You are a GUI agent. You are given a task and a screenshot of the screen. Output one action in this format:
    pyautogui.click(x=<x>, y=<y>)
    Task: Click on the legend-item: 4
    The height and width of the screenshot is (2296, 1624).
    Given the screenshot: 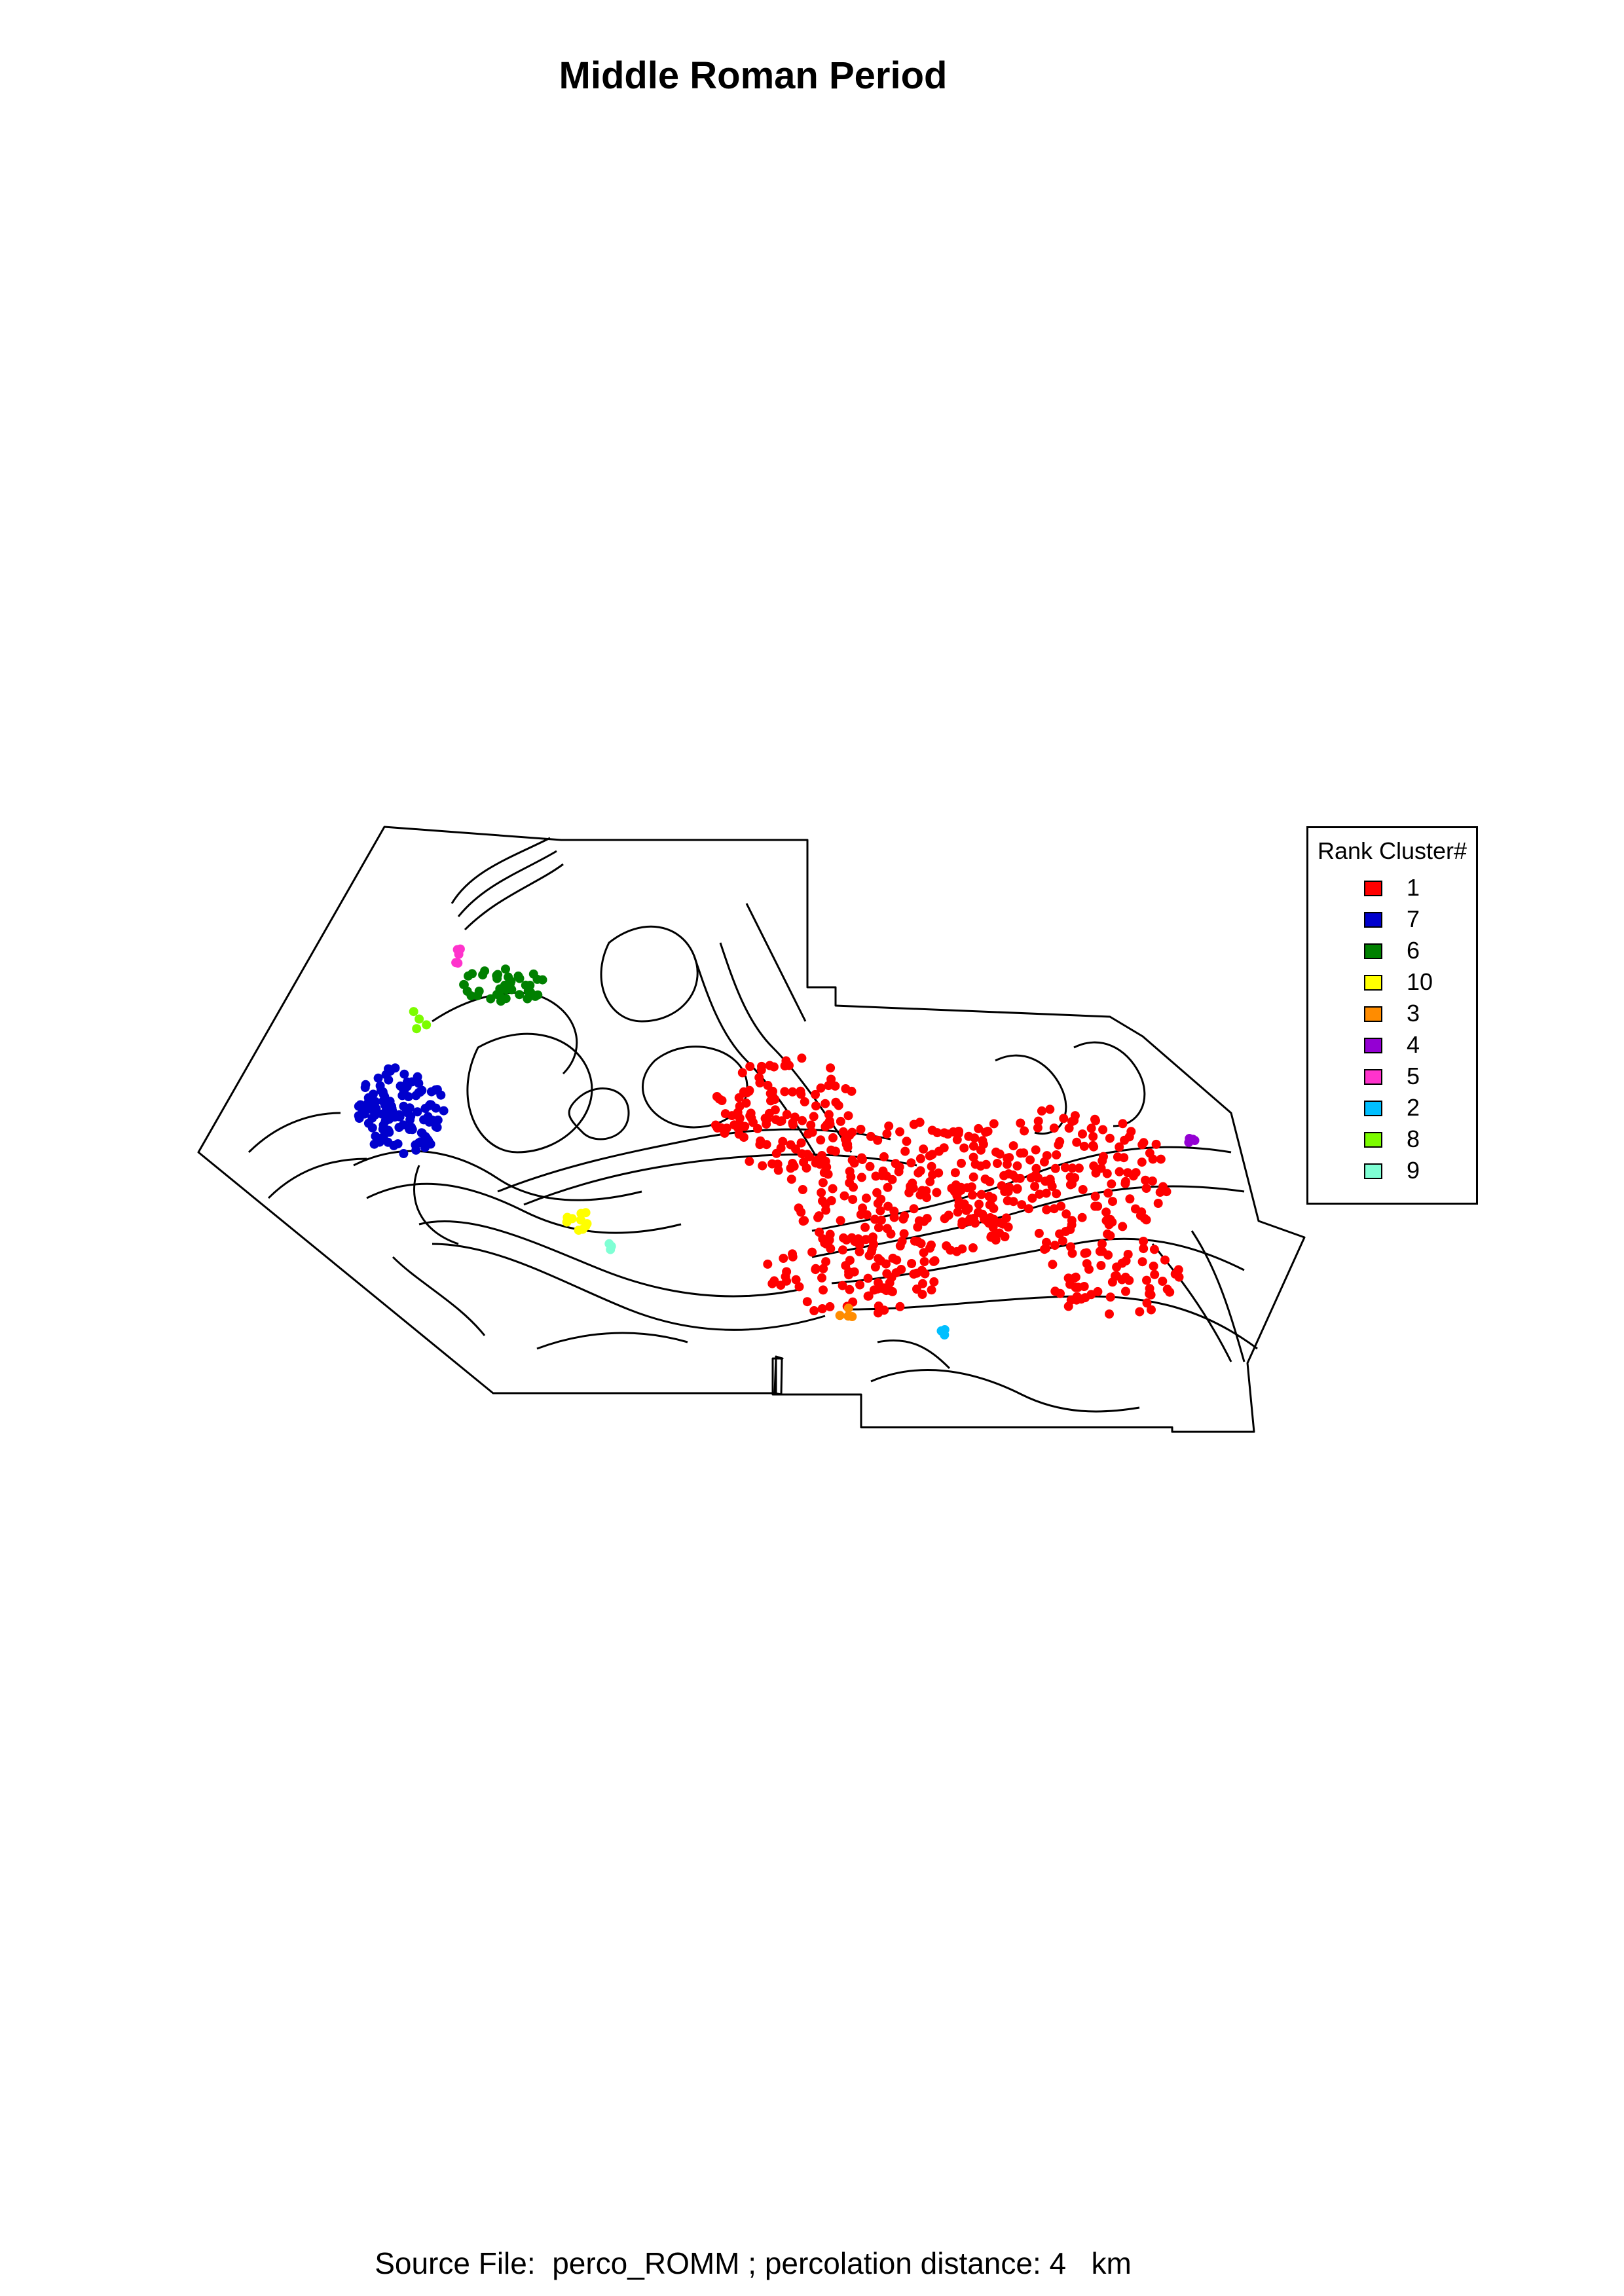 What is the action you would take?
    pyautogui.click(x=1392, y=1047)
    